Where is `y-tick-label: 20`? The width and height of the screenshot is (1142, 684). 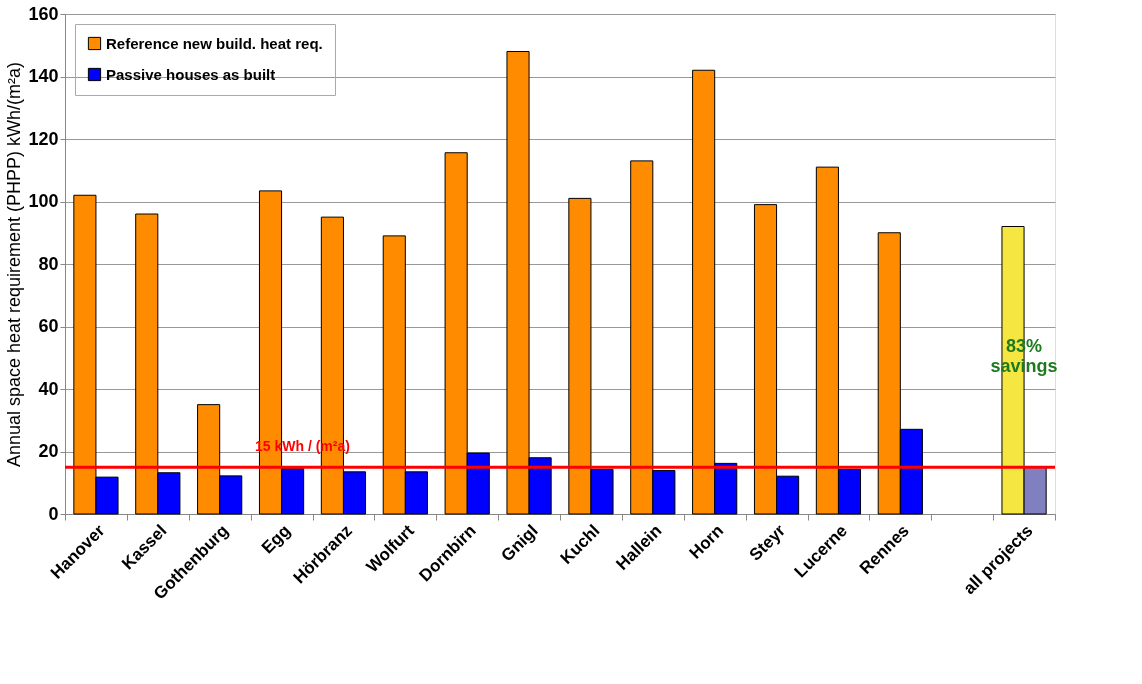 y-tick-label: 20 is located at coordinates (48, 451).